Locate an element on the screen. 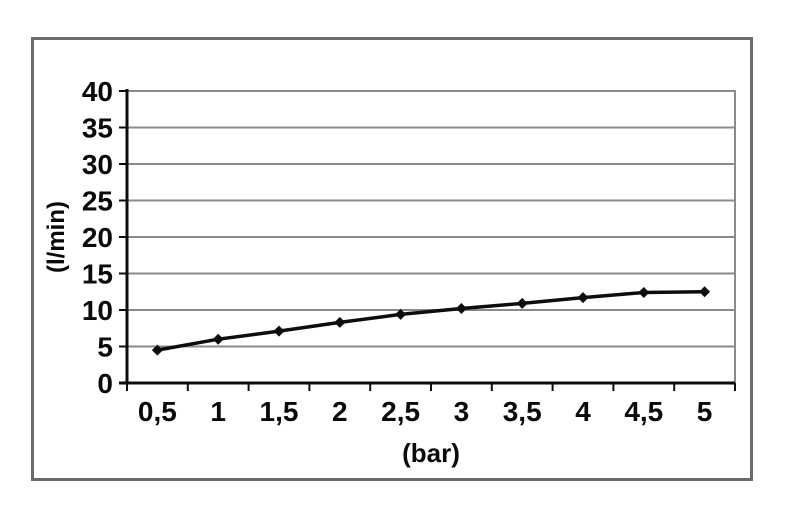 The image size is (800, 518). x-tick-label: 2,5 is located at coordinates (400, 411).